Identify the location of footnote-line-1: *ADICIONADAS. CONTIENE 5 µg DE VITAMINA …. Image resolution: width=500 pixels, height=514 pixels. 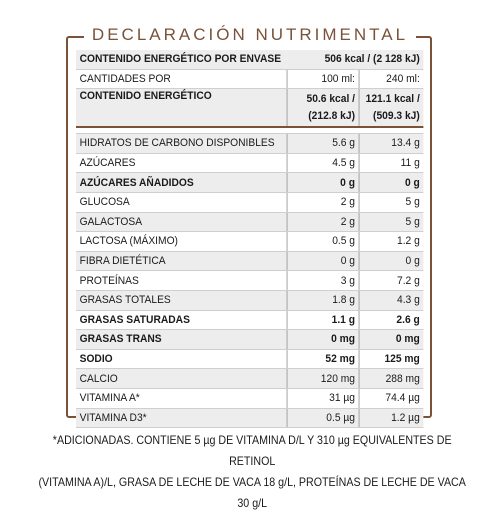
(252, 451).